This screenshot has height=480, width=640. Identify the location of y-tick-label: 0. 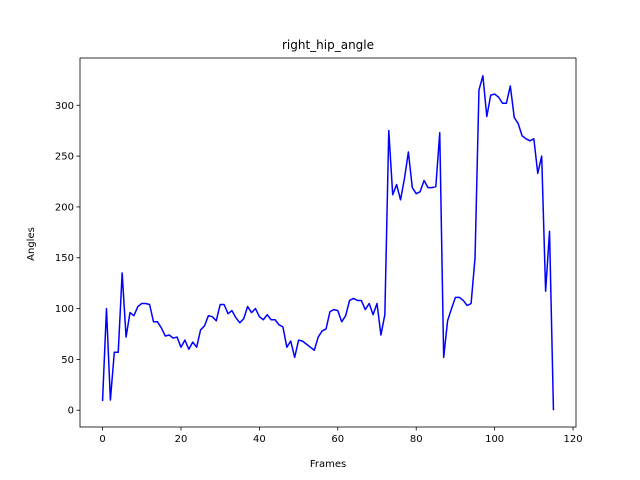
(71, 411).